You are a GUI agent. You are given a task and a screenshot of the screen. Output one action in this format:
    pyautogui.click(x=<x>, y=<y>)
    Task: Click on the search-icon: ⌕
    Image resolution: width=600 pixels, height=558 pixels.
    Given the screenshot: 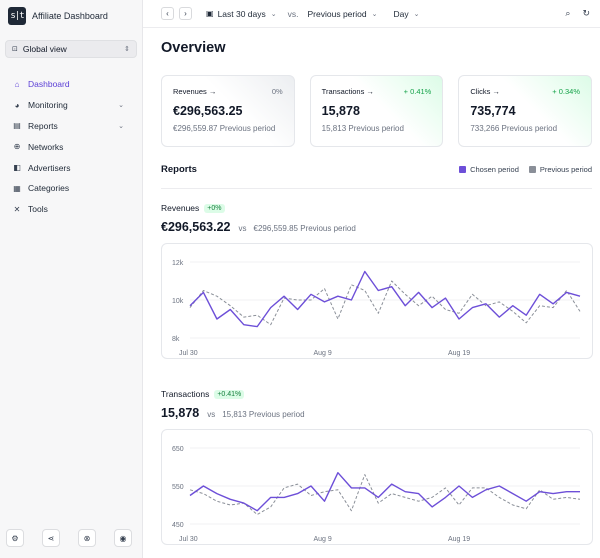 What is the action you would take?
    pyautogui.click(x=568, y=13)
    